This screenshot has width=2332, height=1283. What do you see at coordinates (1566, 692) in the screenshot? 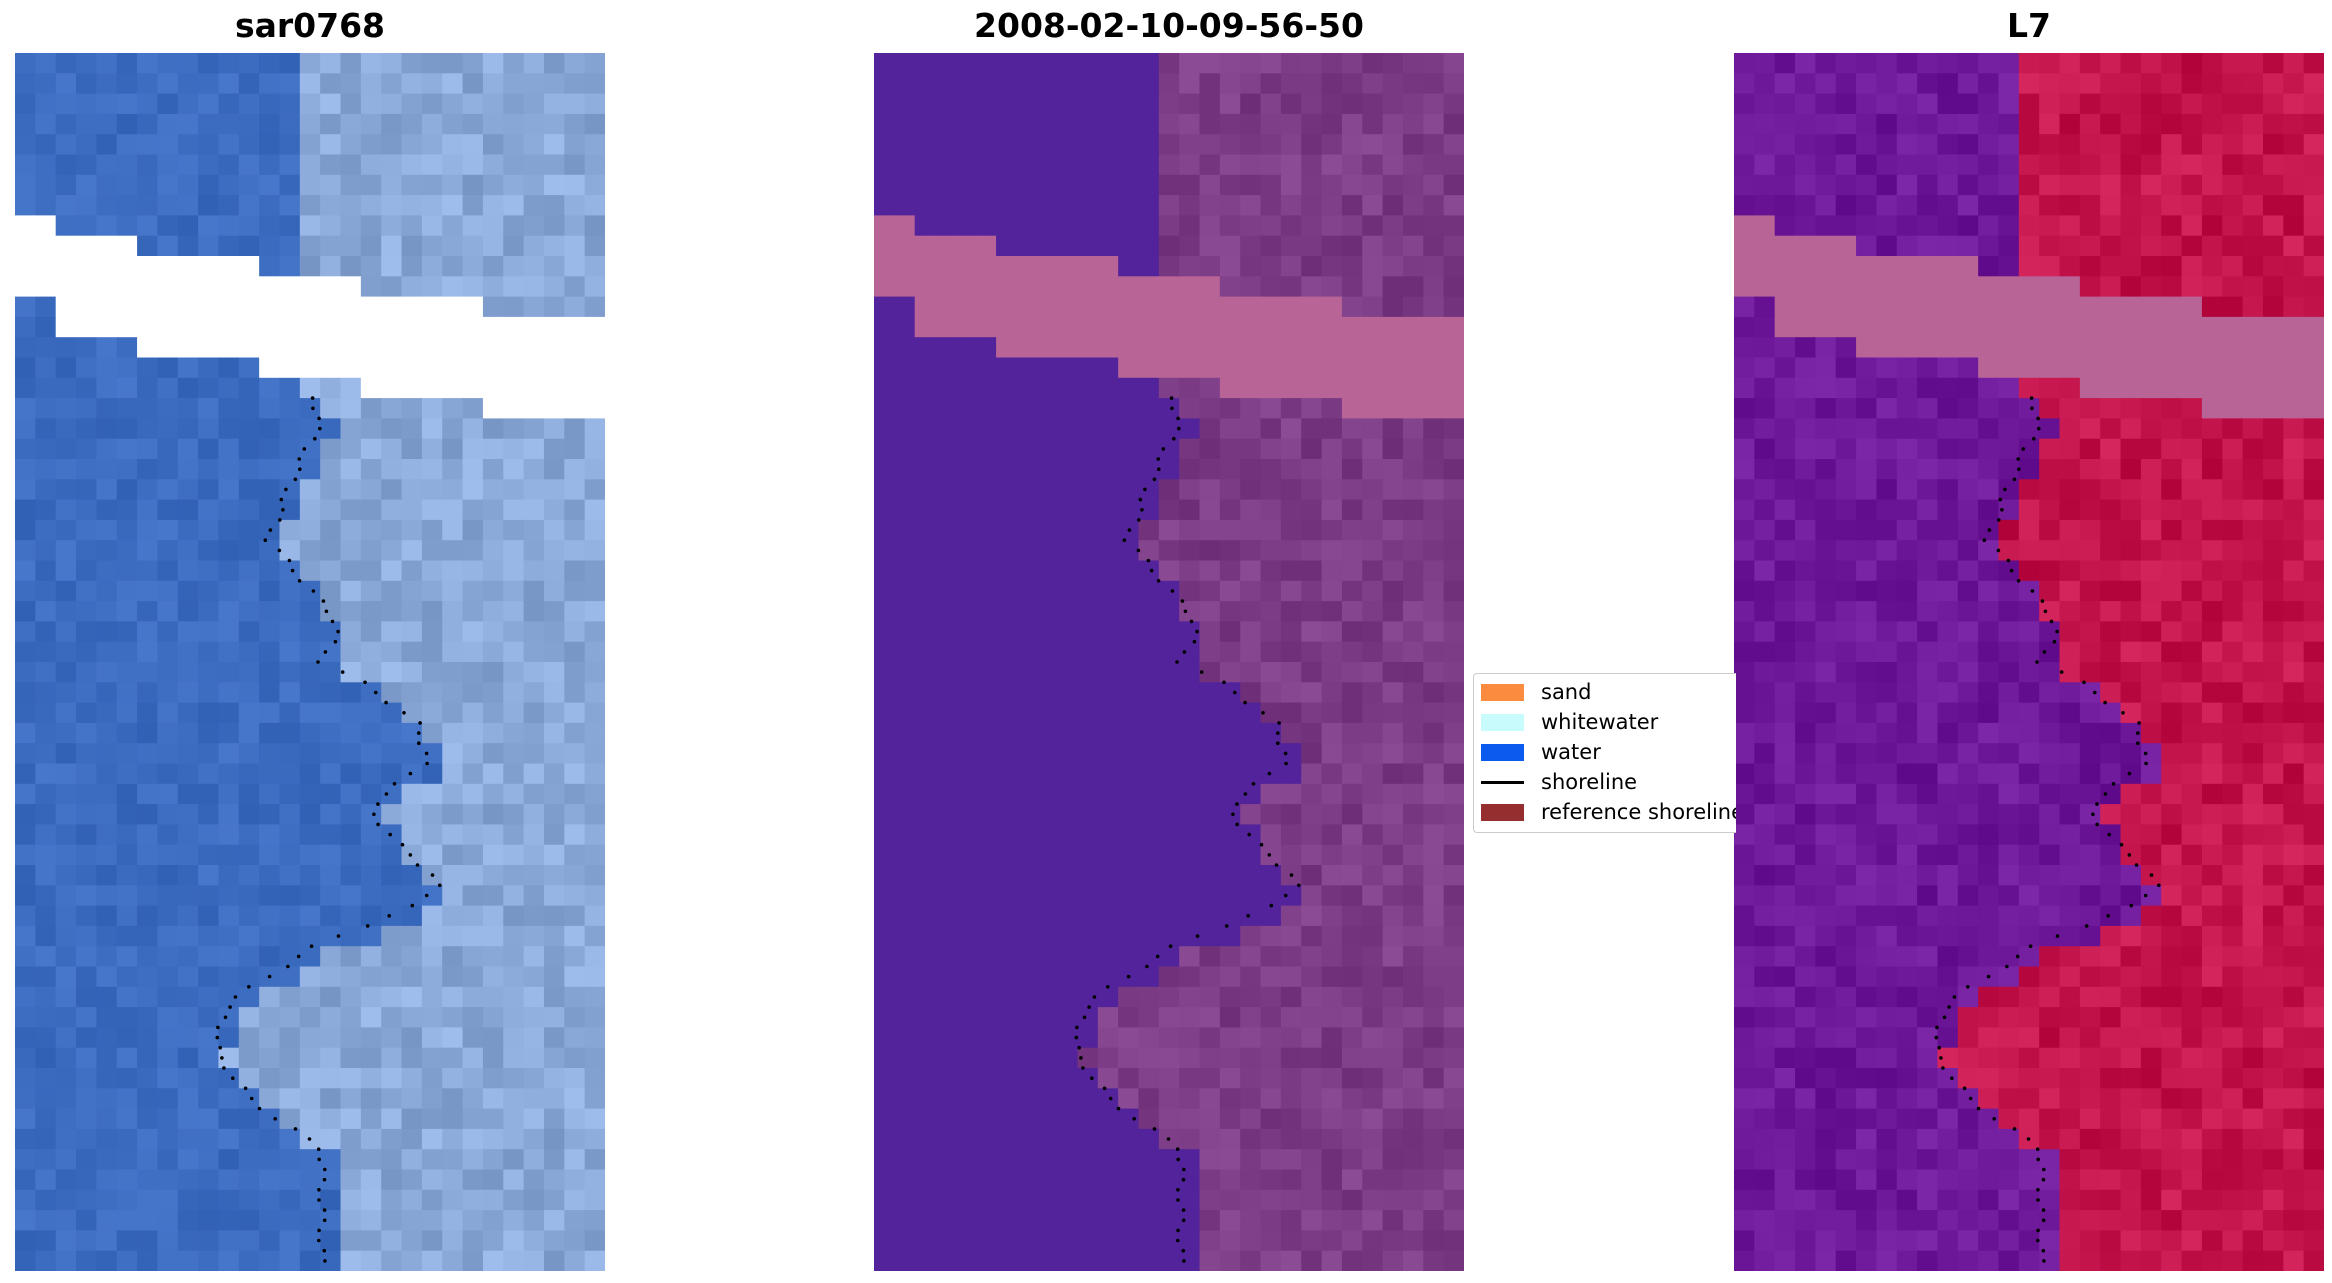
I see `legend-label: sand` at bounding box center [1566, 692].